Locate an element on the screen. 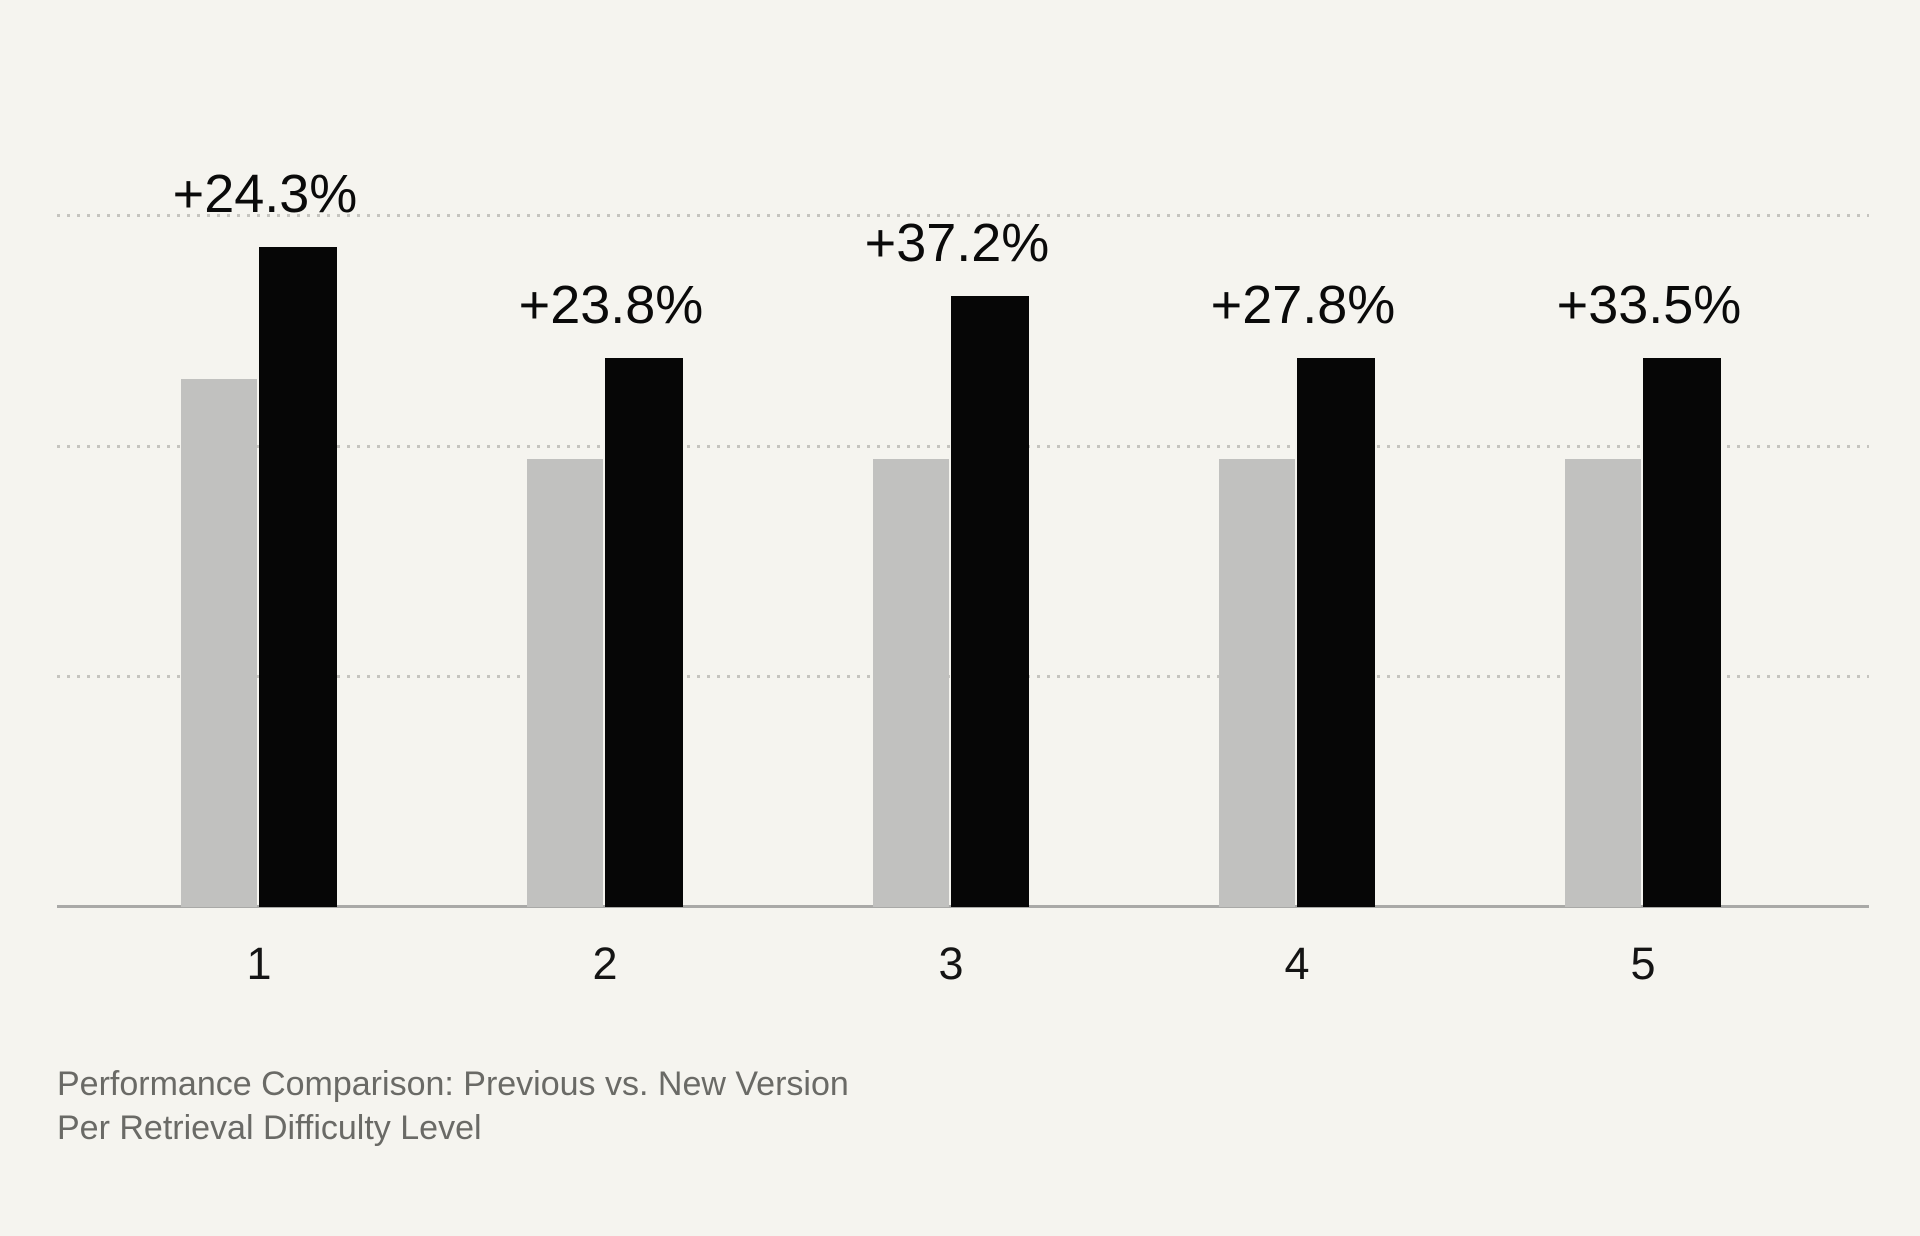 This screenshot has height=1236, width=1920. improvement-label-group-1: +24.3% is located at coordinates (265, 194).